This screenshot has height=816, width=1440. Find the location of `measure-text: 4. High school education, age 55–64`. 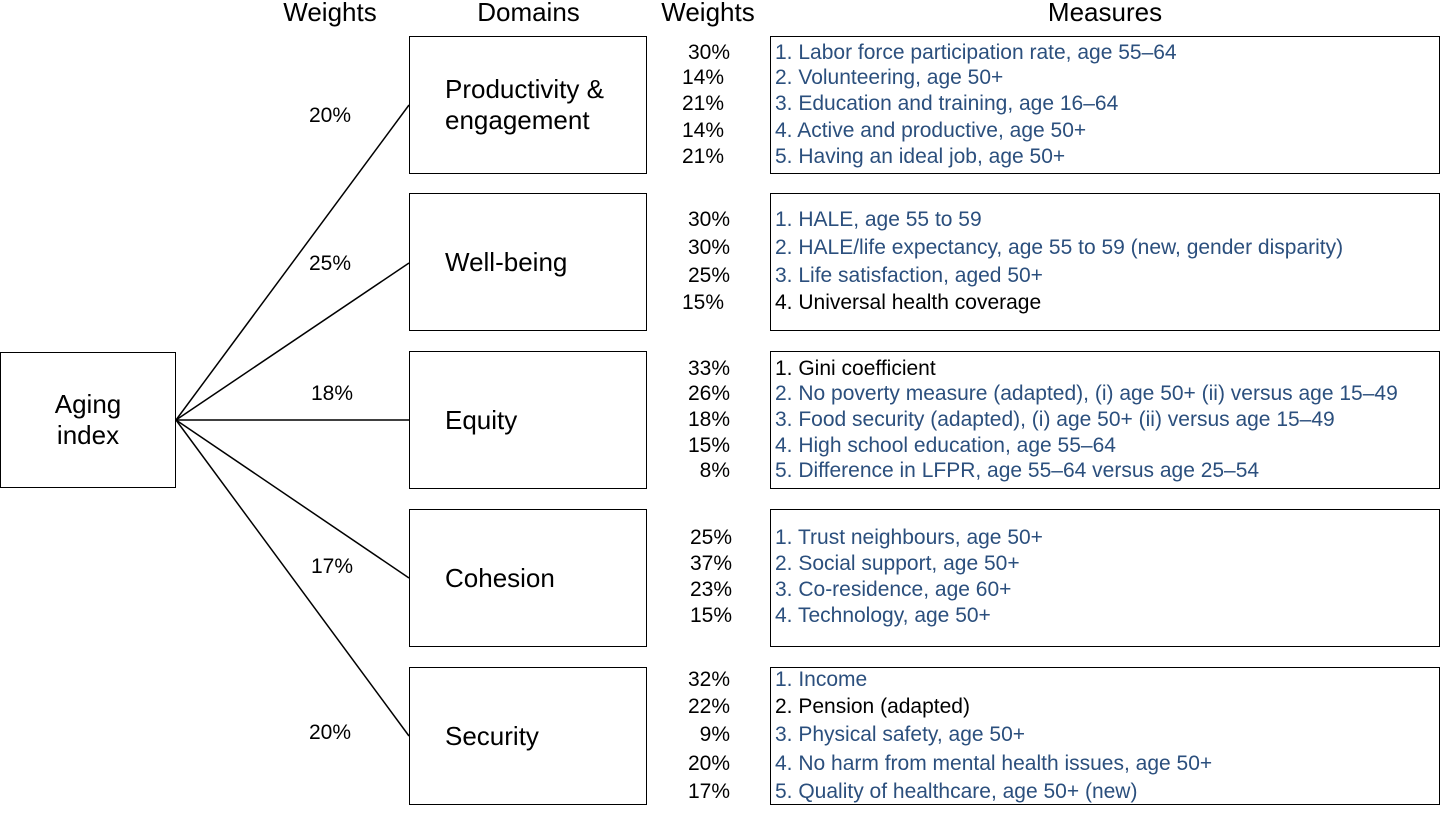

measure-text: 4. High school education, age 55–64 is located at coordinates (945, 445).